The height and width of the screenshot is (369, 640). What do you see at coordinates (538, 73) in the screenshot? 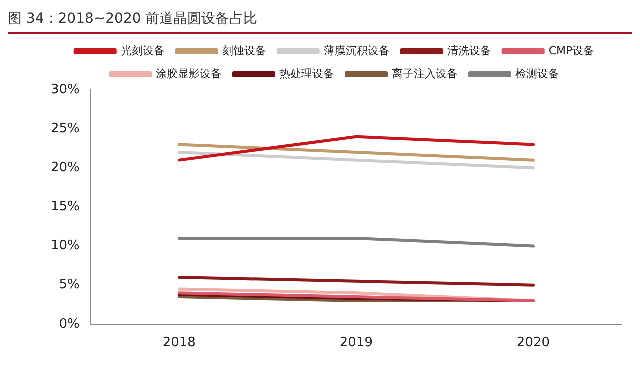
I see `legend-label: 检测设备` at bounding box center [538, 73].